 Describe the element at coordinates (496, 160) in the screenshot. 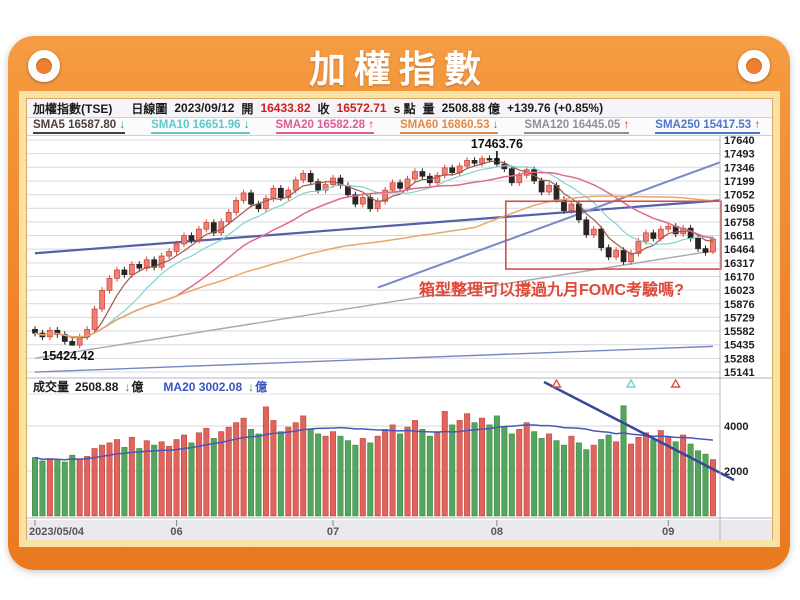

I see `peak-pointer-arrow-icon` at that location.